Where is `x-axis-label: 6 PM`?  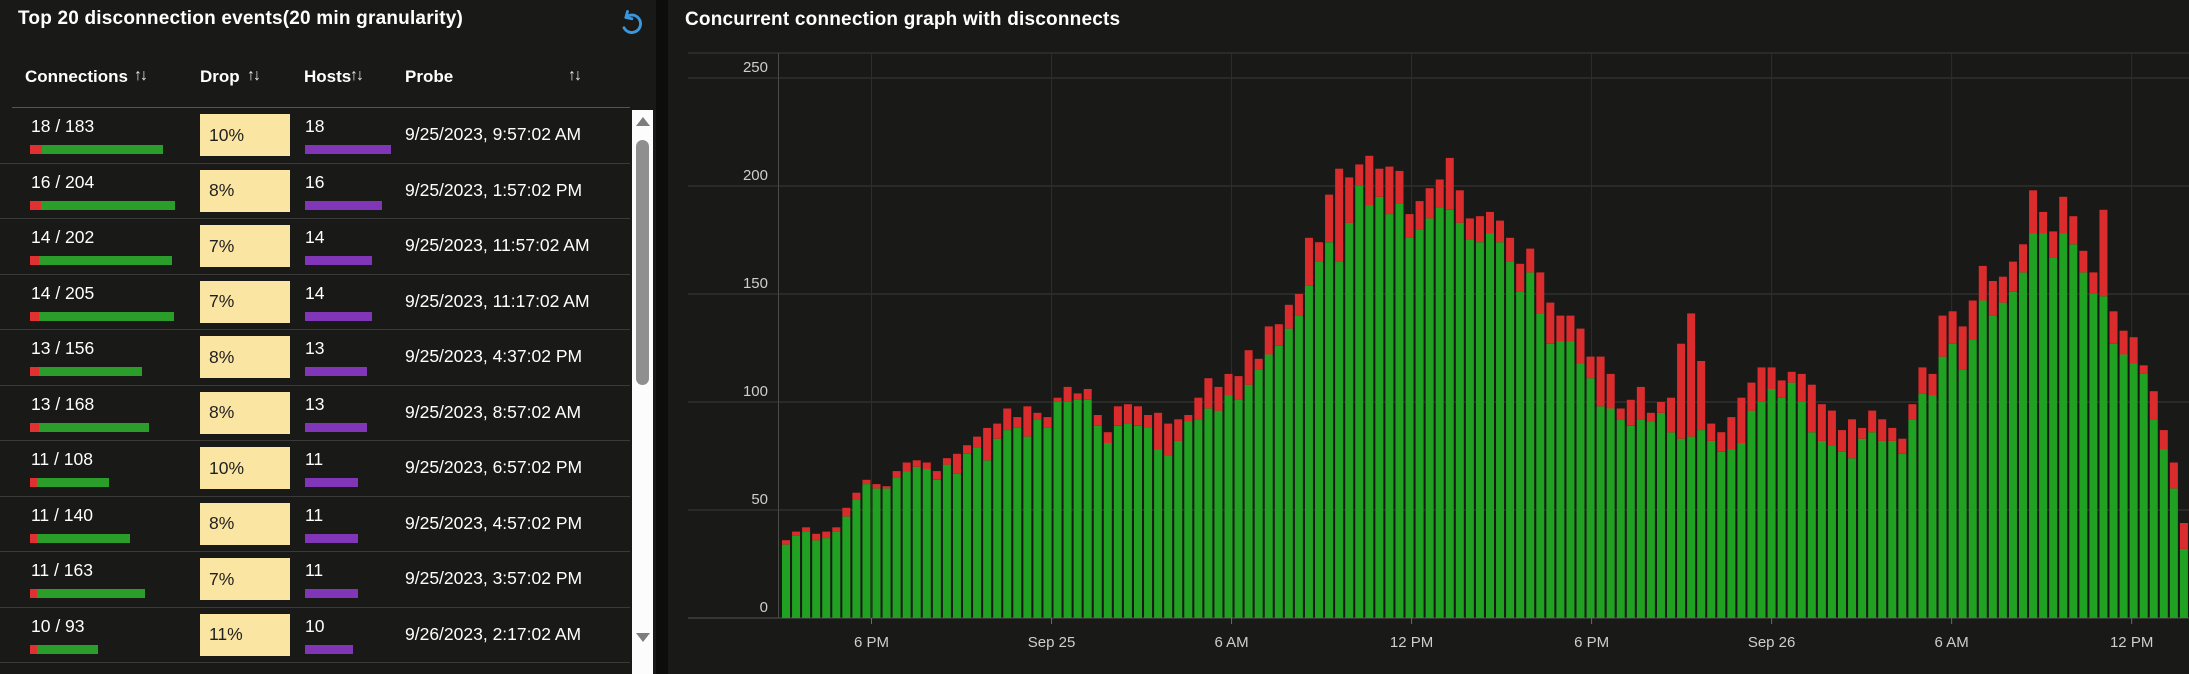 x-axis-label: 6 PM is located at coordinates (871, 642).